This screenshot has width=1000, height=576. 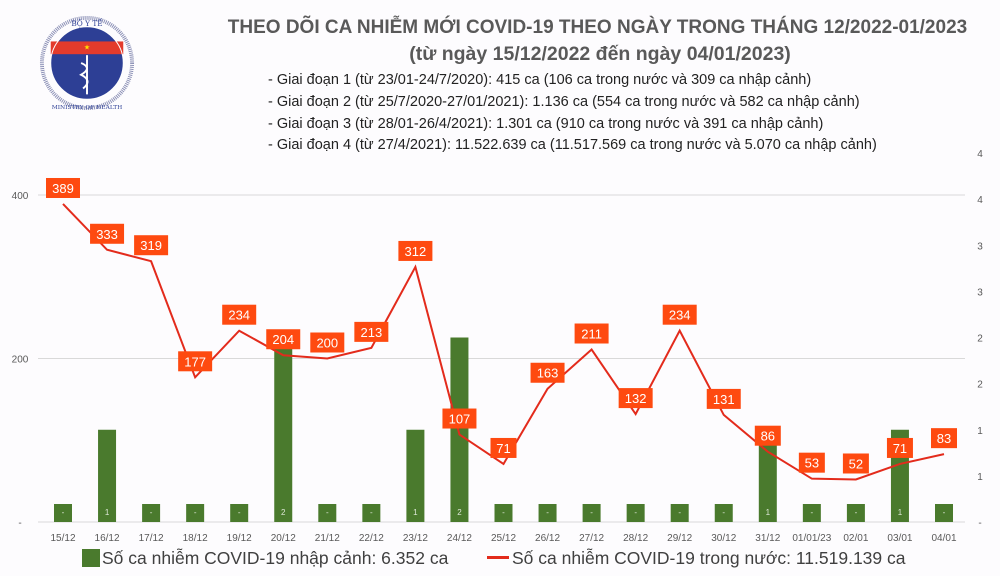 I want to click on data-label: 52, so click(x=856, y=463).